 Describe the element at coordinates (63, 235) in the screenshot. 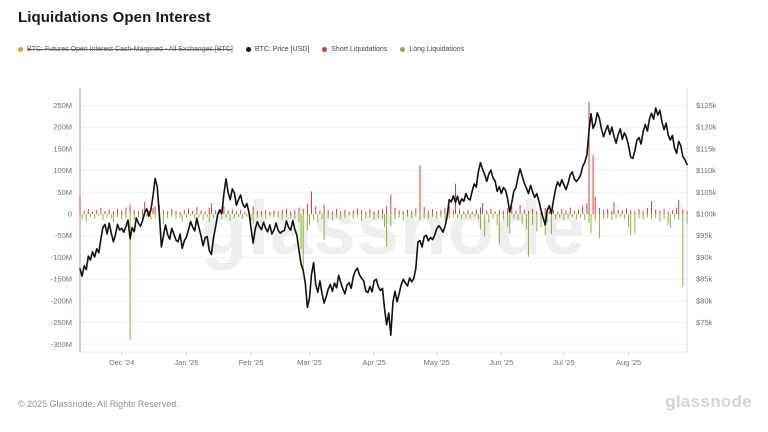

I see `y-axis-left-tick-label: -50M` at that location.